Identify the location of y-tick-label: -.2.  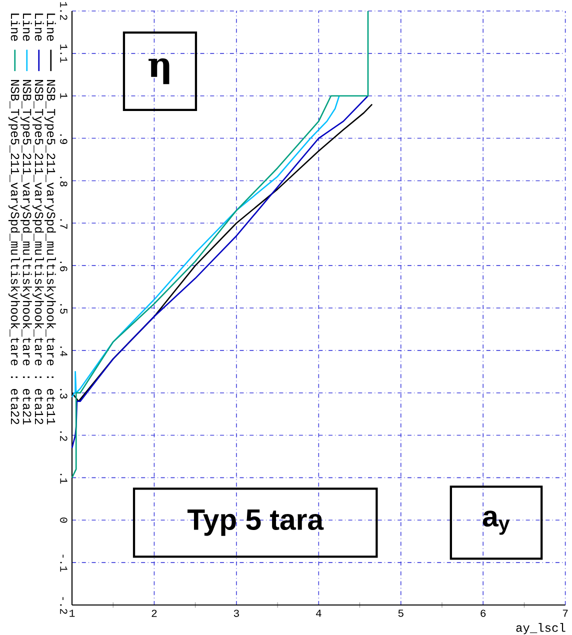
(64, 605).